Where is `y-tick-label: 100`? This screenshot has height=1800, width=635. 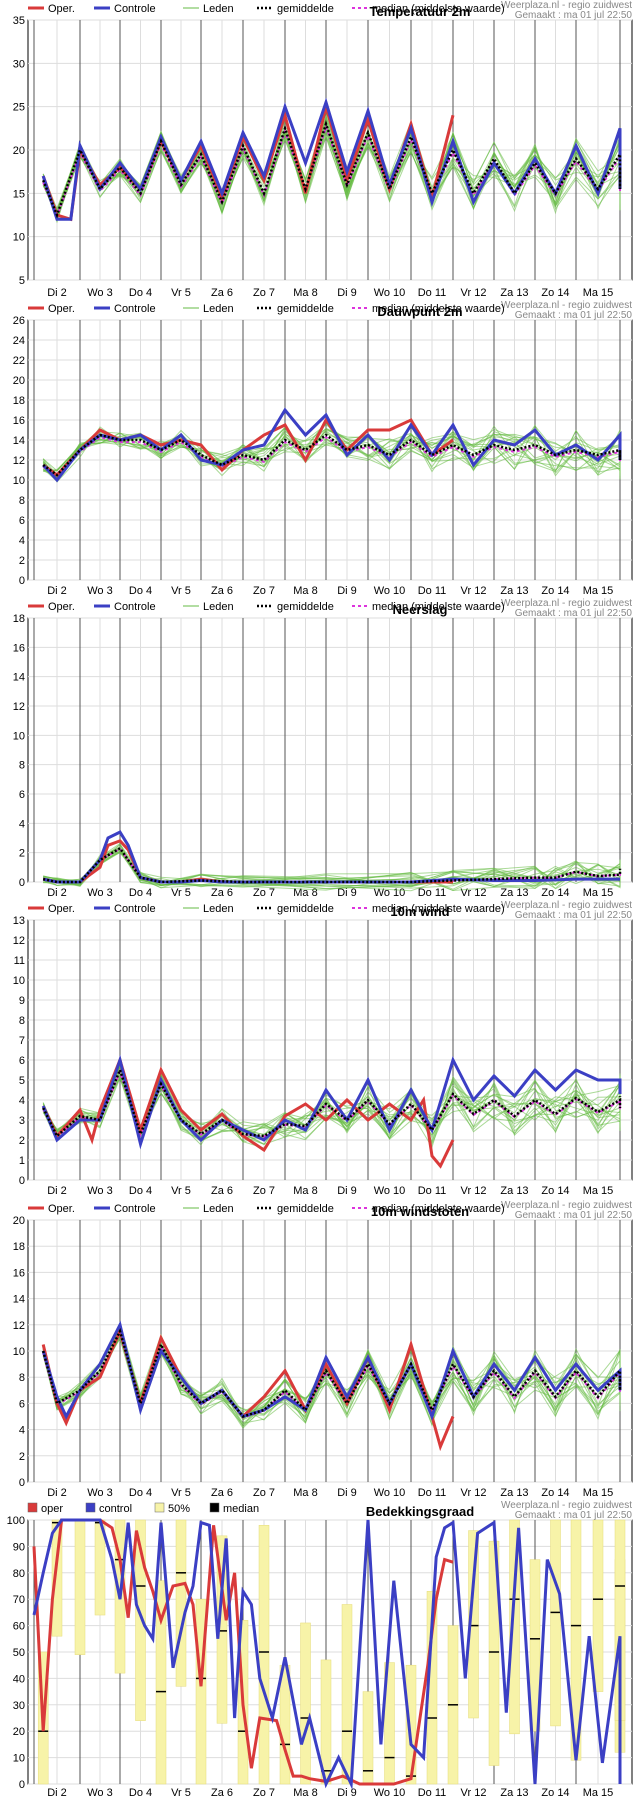
y-tick-label: 100 is located at coordinates (16, 1521).